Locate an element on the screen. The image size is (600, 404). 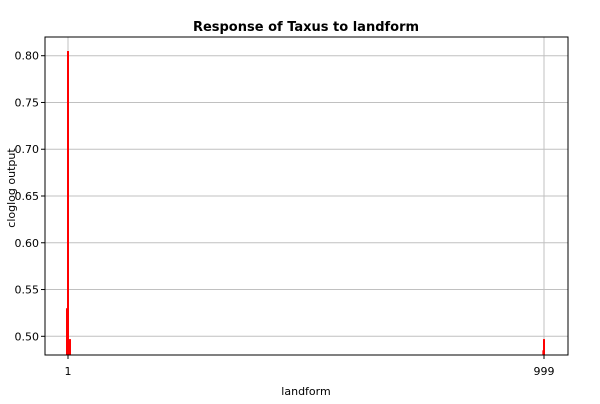
y-tick-label: 0.65 is located at coordinates (27, 196).